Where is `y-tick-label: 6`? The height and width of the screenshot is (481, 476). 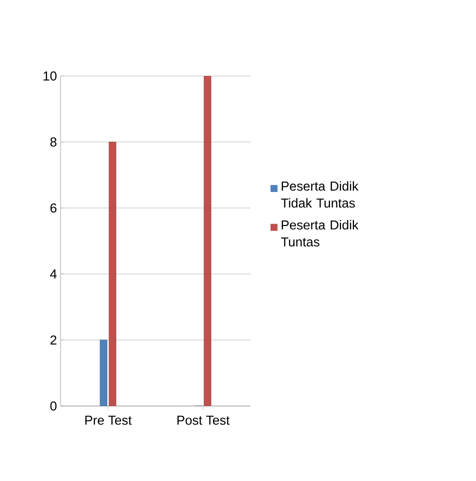 y-tick-label: 6 is located at coordinates (53, 208).